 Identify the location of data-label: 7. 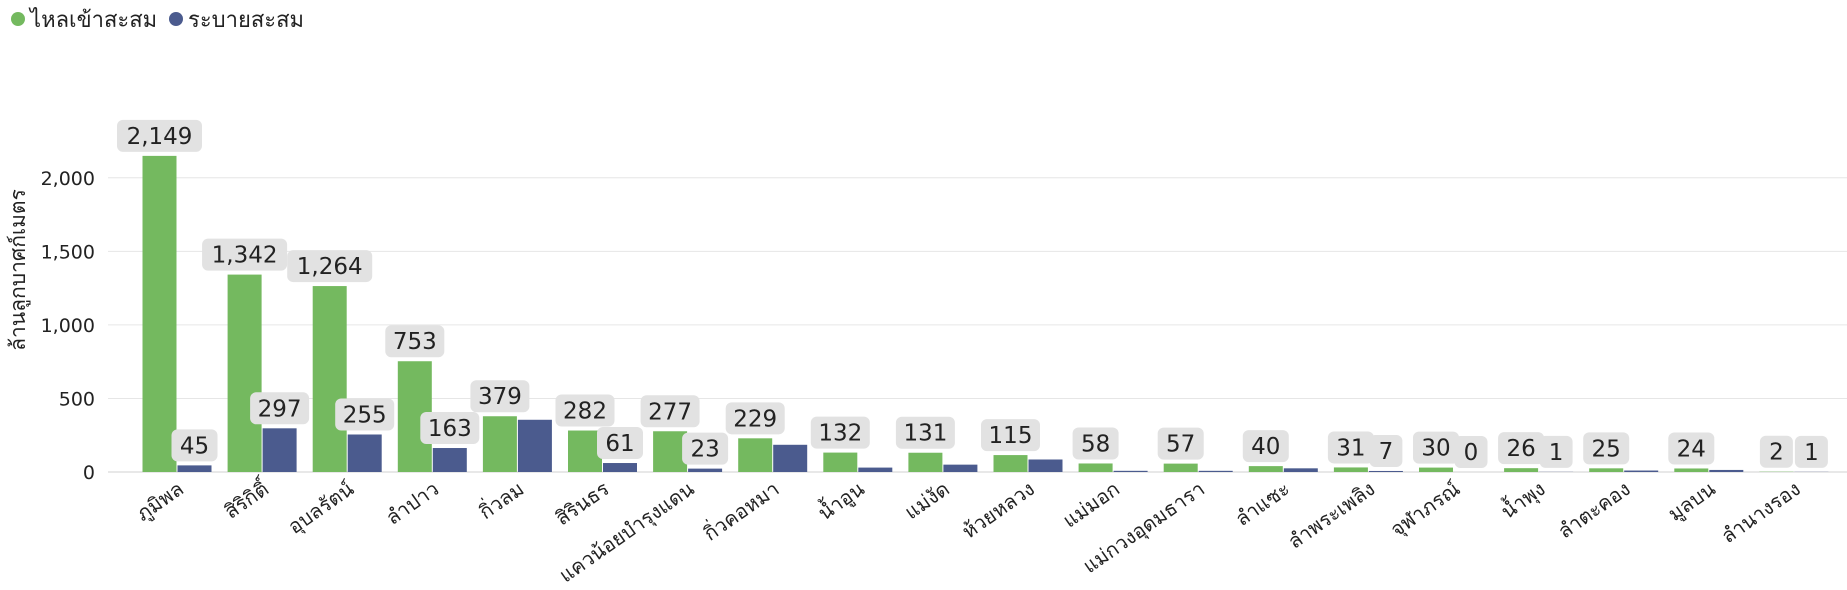
(1386, 452).